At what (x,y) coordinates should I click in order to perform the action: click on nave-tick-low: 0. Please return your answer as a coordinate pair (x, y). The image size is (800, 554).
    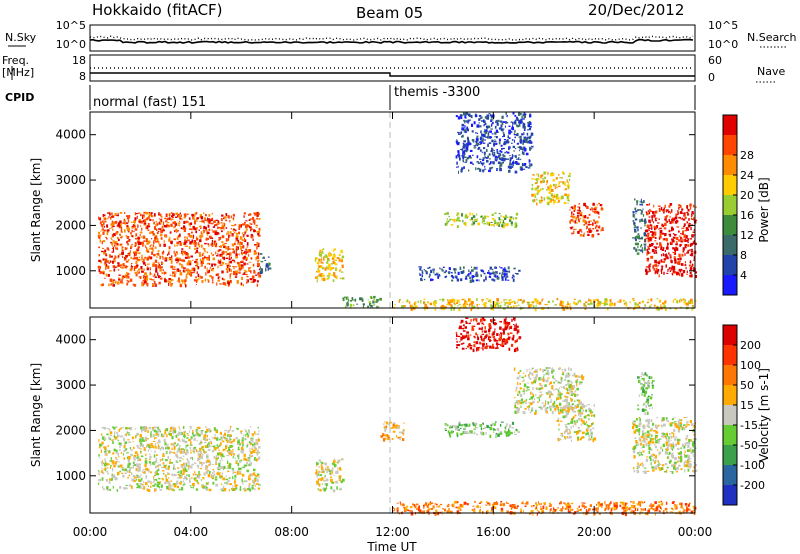
    Looking at the image, I should click on (711, 77).